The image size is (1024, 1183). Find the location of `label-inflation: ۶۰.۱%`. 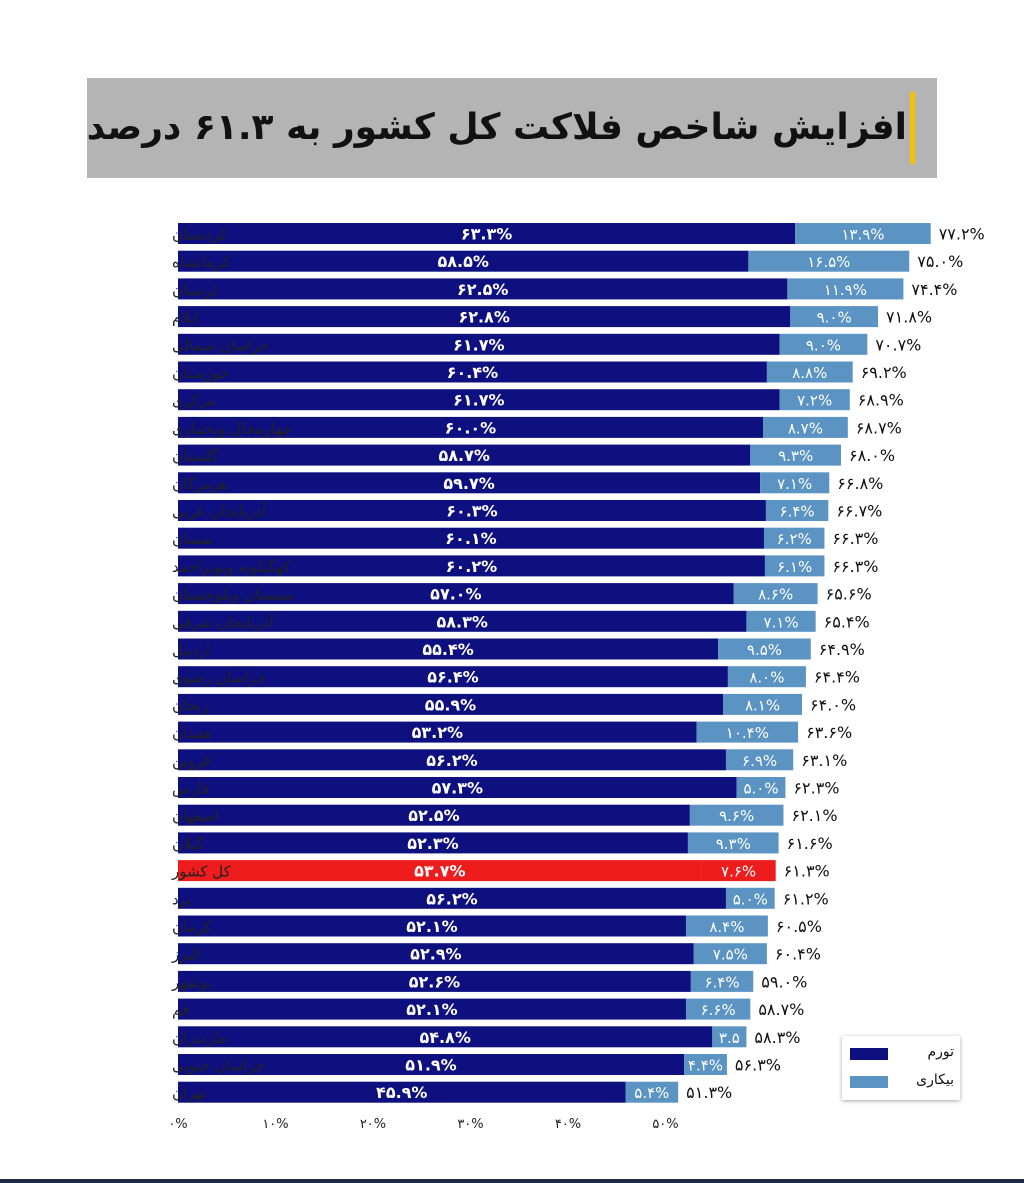

label-inflation: ۶۰.۱% is located at coordinates (470, 538).